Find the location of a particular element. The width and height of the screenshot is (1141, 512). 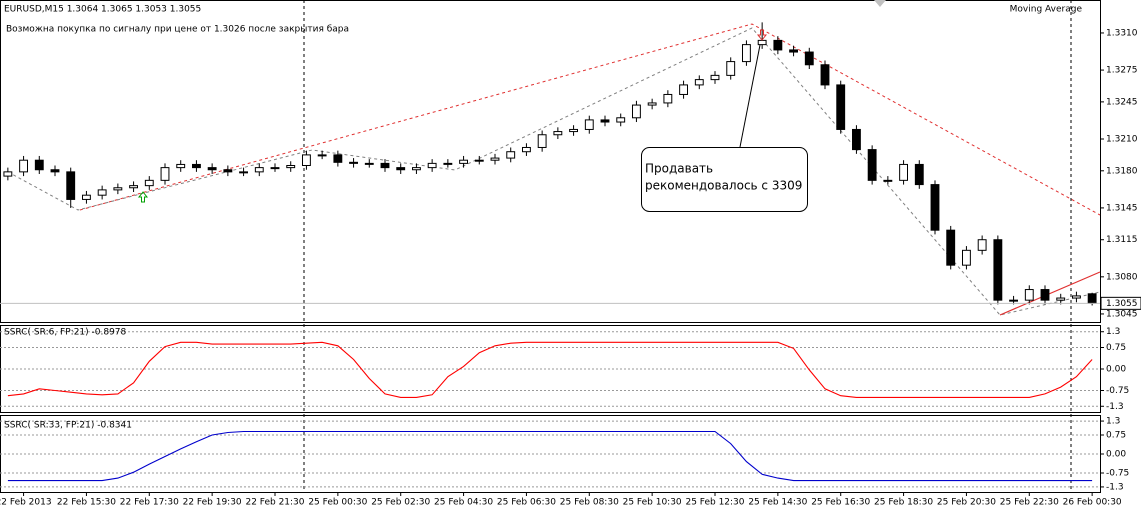

y-tick-label: 1.3 is located at coordinates (1113, 422).